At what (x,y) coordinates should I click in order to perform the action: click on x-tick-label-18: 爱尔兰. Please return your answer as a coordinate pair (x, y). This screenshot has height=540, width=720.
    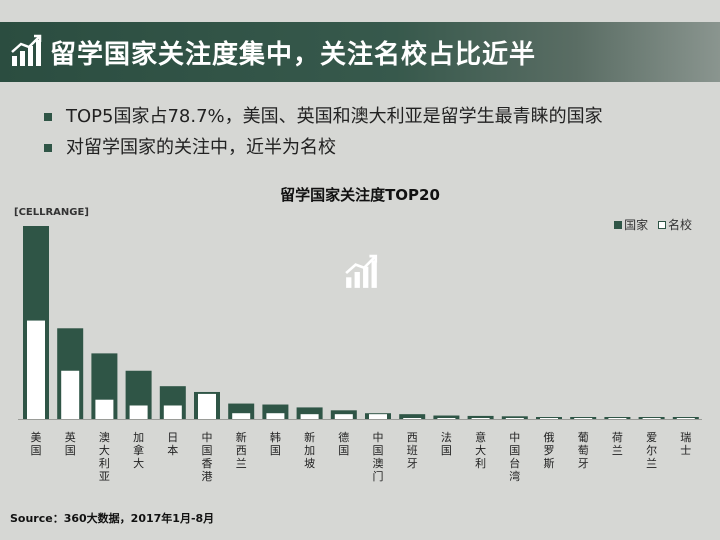
    Looking at the image, I should click on (651, 450).